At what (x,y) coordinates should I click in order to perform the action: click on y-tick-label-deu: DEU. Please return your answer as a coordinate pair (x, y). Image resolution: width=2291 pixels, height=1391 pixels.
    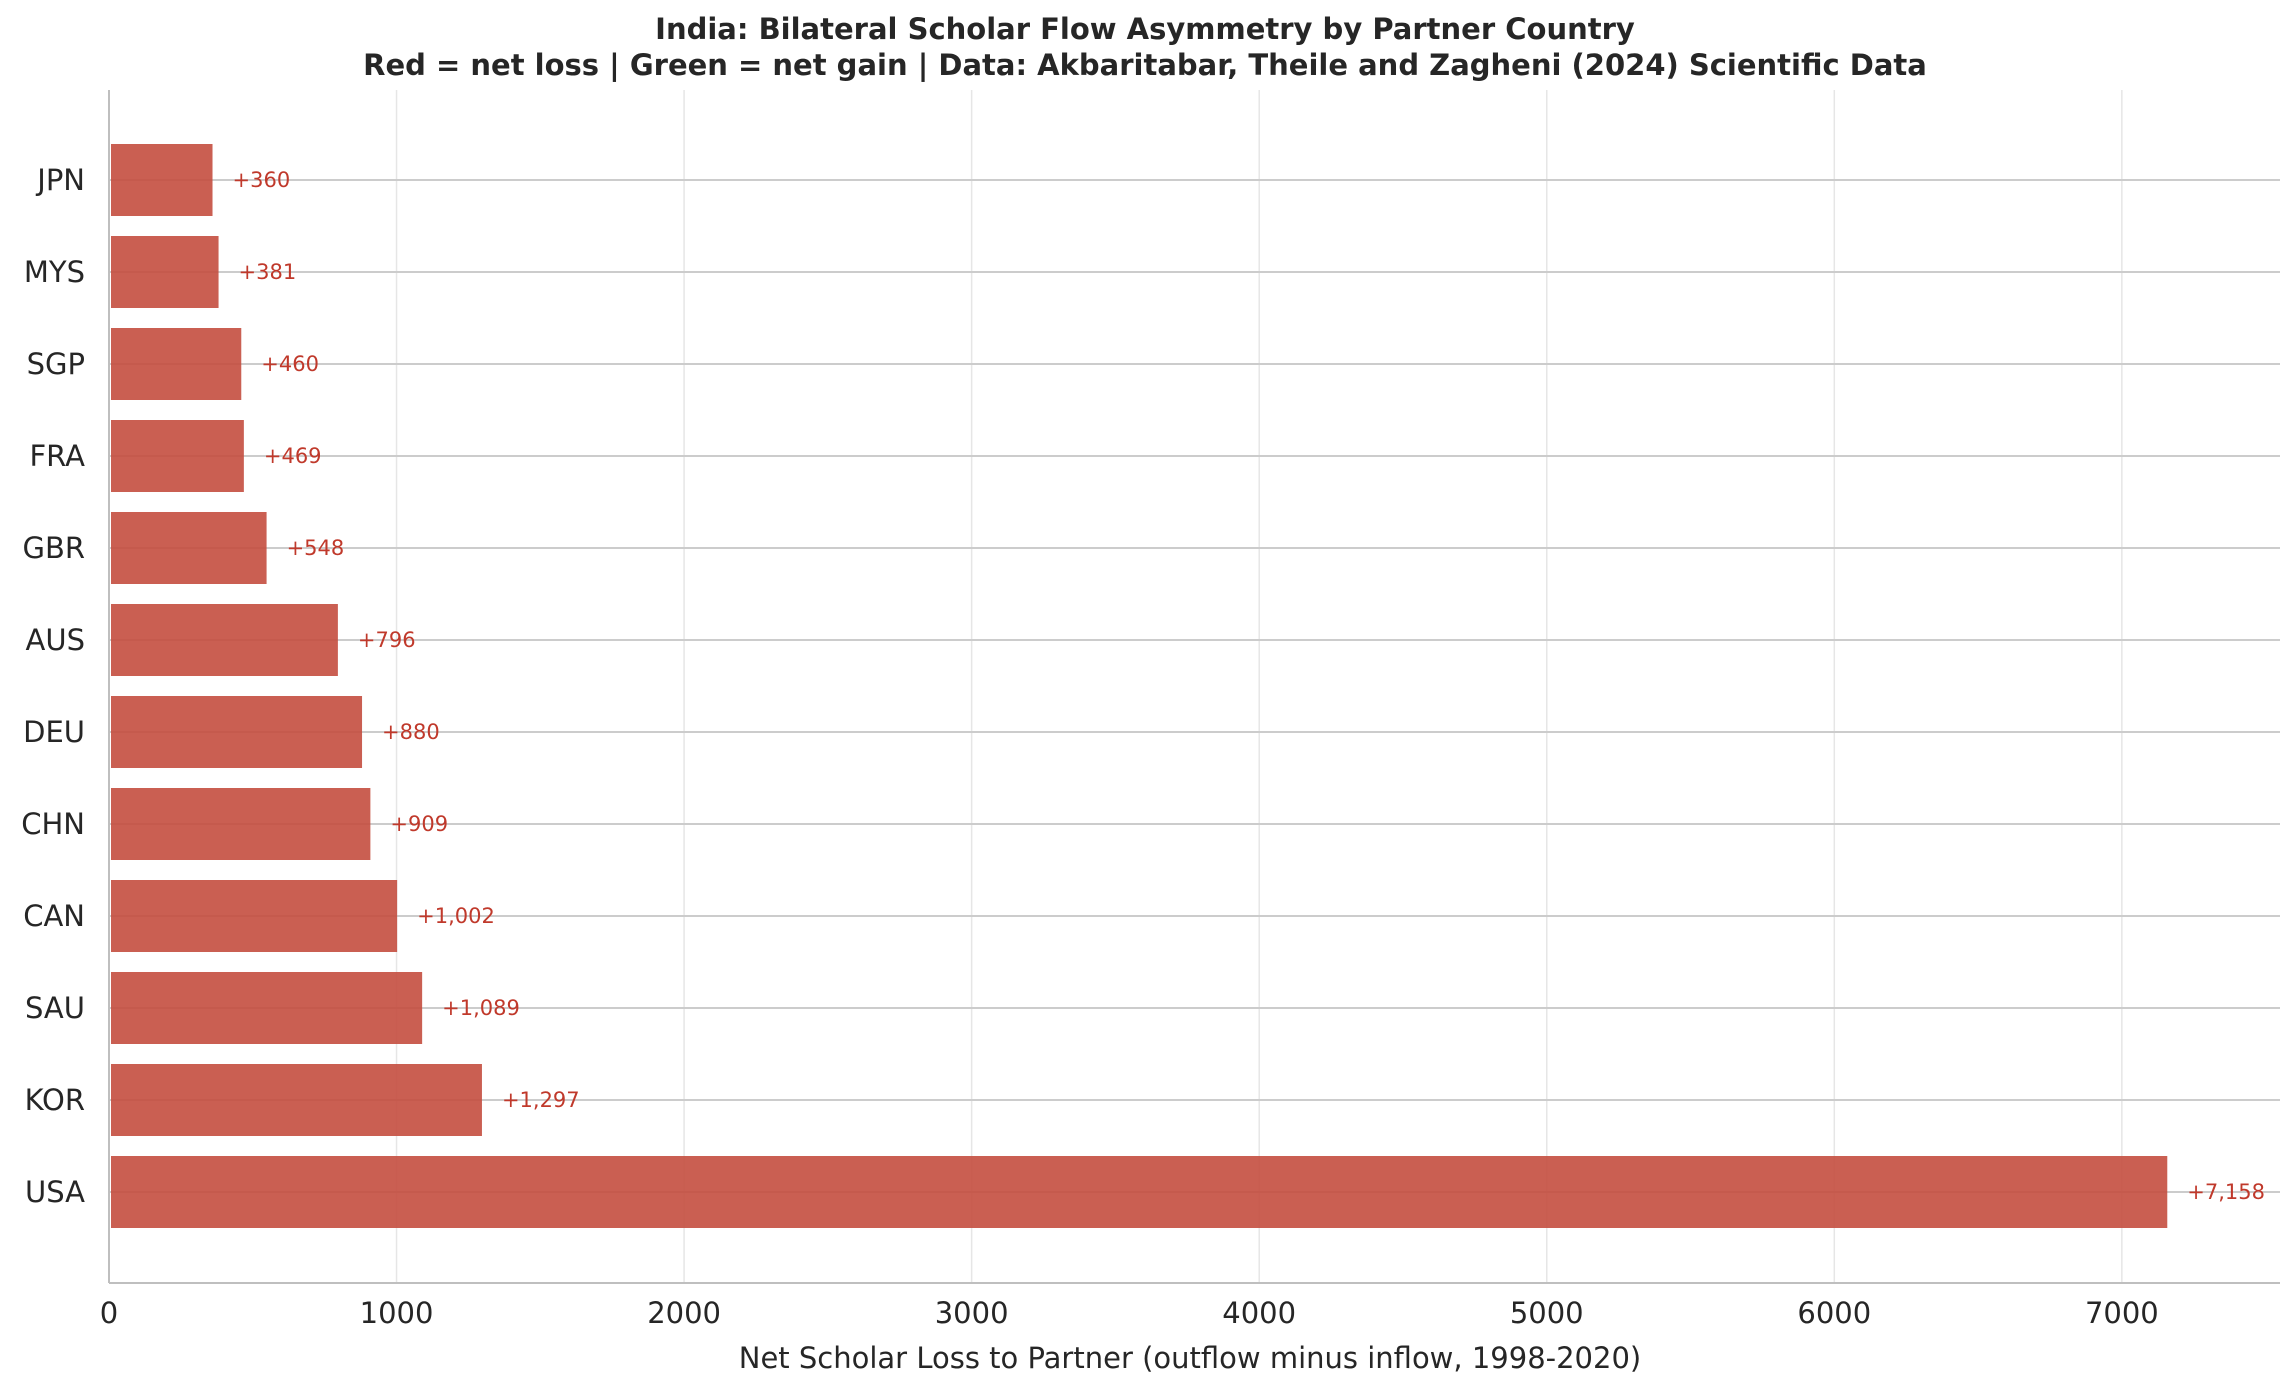
    Looking at the image, I should click on (54, 732).